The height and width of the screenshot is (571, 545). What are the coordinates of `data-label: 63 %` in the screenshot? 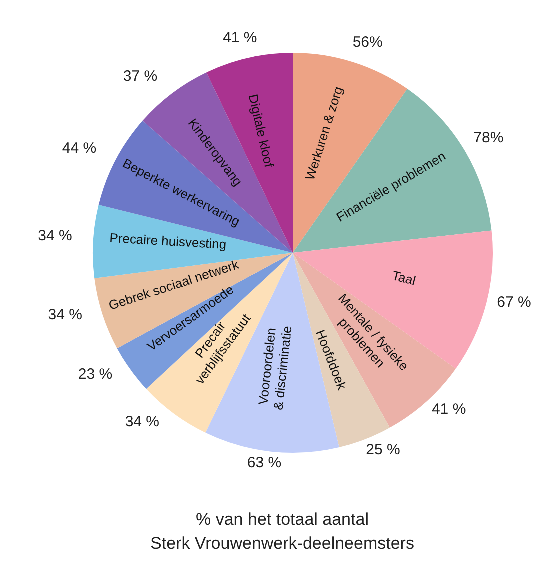 It's located at (264, 463).